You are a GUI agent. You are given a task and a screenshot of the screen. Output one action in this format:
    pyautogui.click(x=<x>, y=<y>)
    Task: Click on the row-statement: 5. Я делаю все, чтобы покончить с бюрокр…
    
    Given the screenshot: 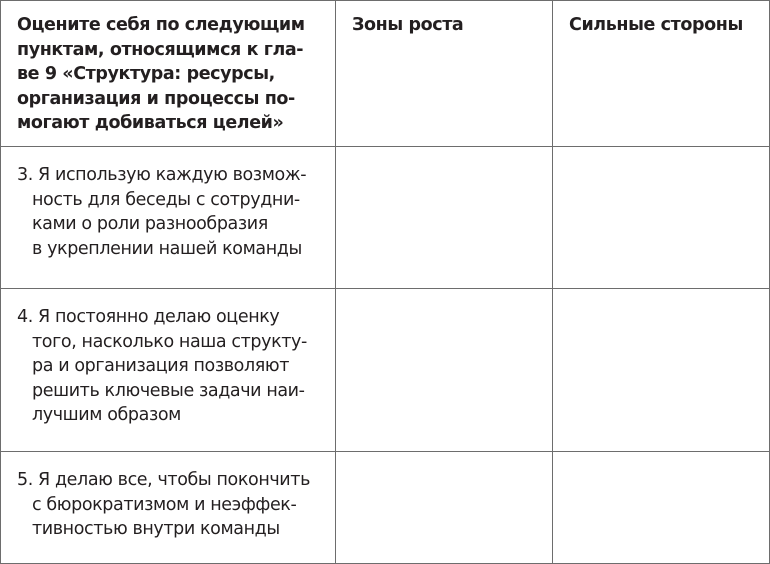 What is the action you would take?
    pyautogui.click(x=168, y=507)
    